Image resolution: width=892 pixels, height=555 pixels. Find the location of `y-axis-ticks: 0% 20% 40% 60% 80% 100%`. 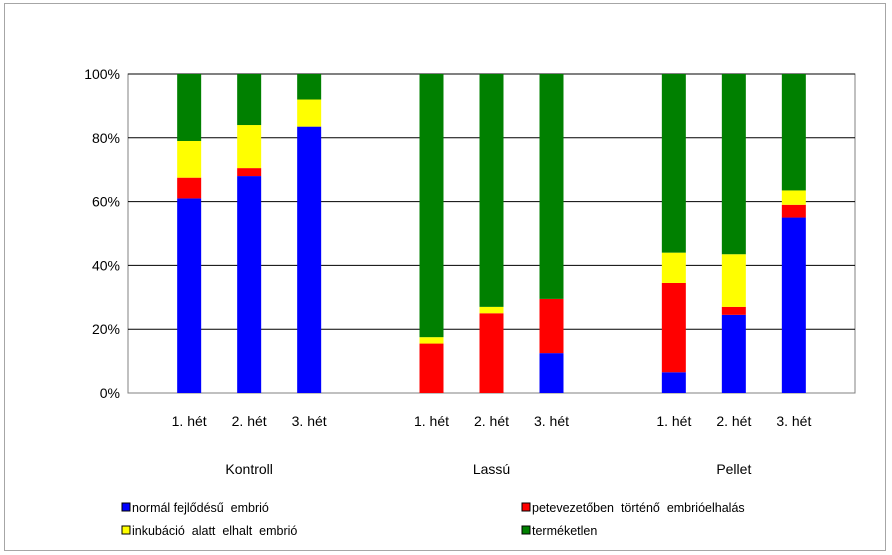

y-axis-ticks: 0% 20% 40% 60% 80% 100% is located at coordinates (102, 233).